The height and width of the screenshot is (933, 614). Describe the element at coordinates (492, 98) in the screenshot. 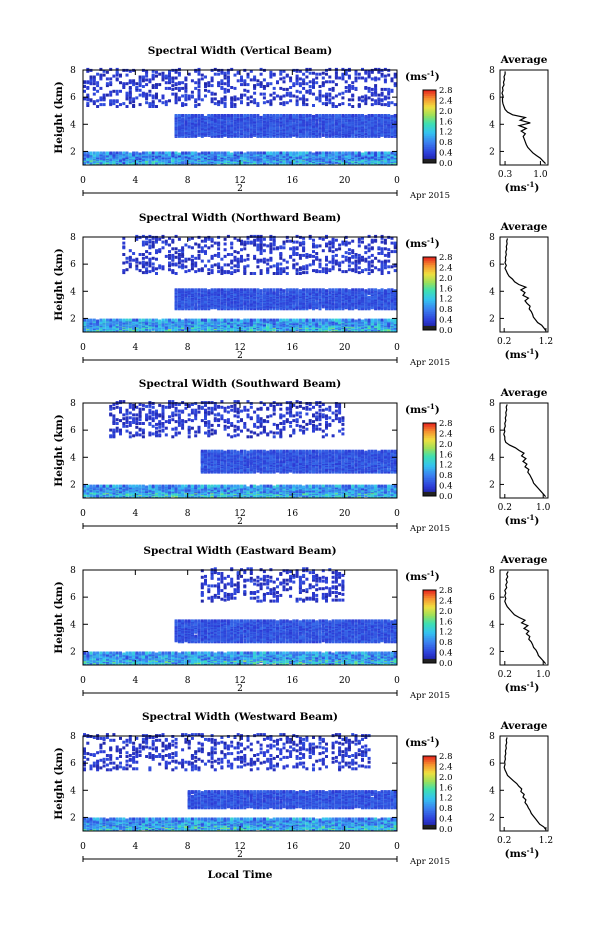

I see `avg-y-tick-label: 6` at that location.